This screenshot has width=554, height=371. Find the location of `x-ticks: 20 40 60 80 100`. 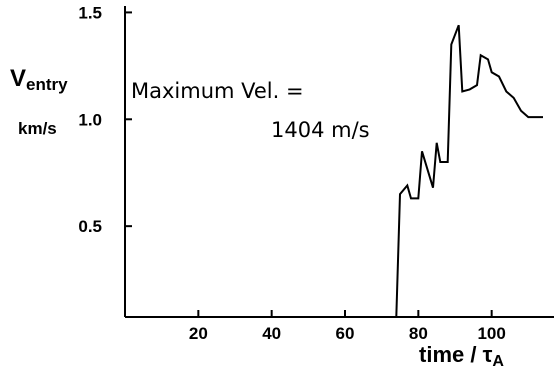

x-ticks: 20 40 60 80 100 is located at coordinates (347, 326).